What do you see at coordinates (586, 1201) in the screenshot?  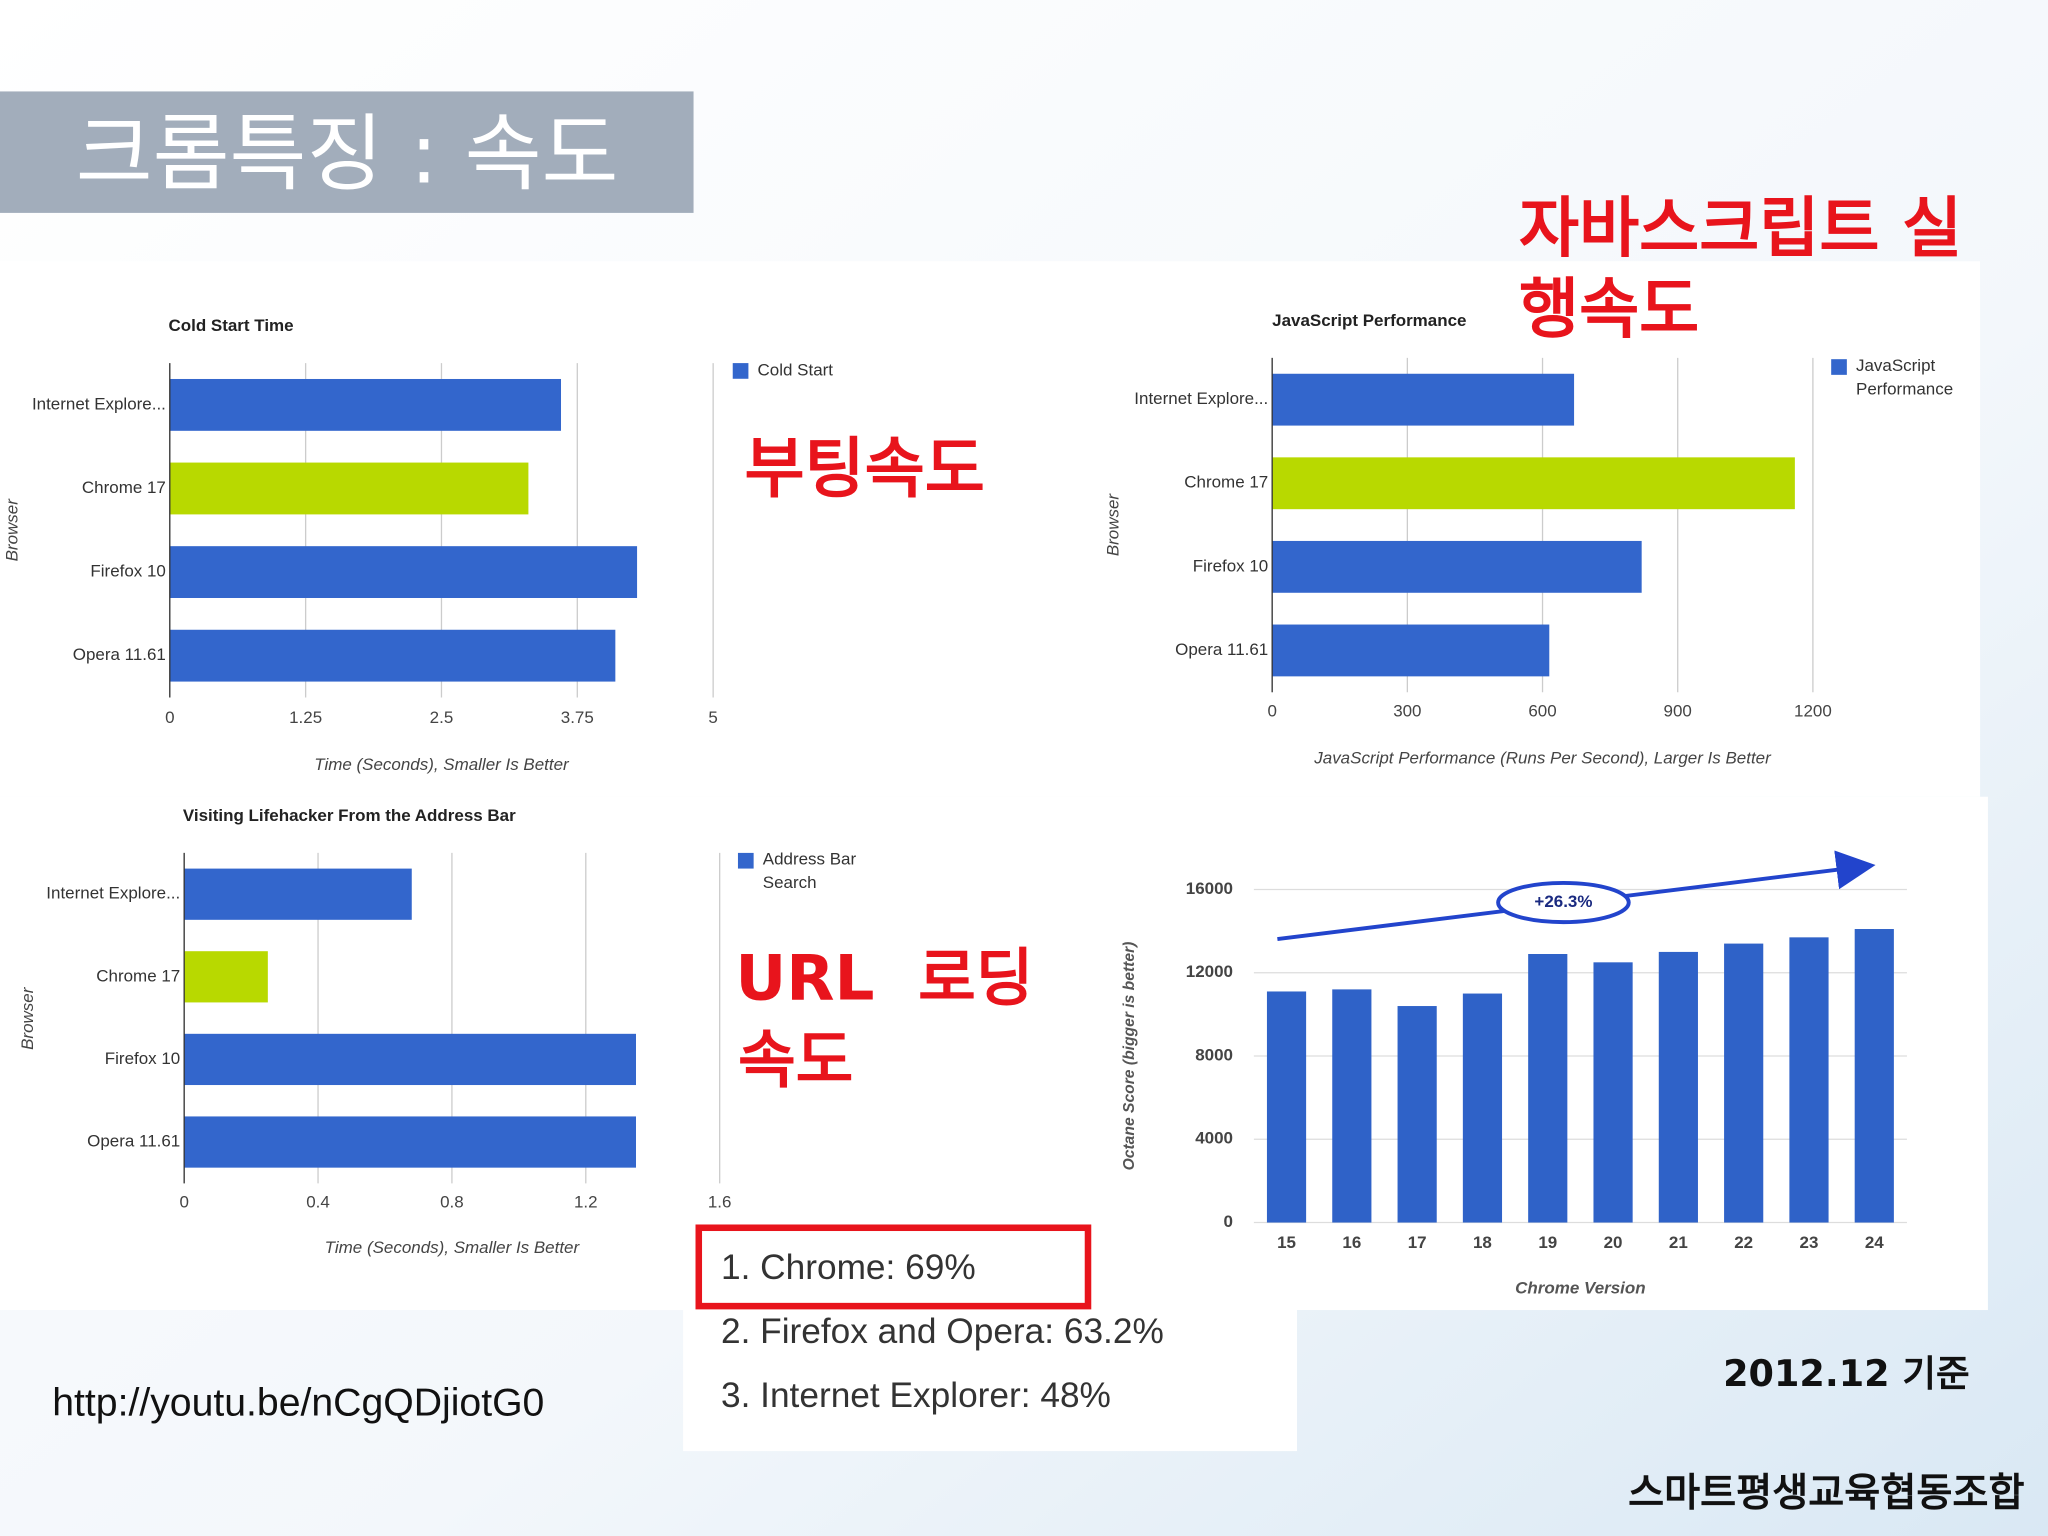 I see `x-tick-label: 1.2` at bounding box center [586, 1201].